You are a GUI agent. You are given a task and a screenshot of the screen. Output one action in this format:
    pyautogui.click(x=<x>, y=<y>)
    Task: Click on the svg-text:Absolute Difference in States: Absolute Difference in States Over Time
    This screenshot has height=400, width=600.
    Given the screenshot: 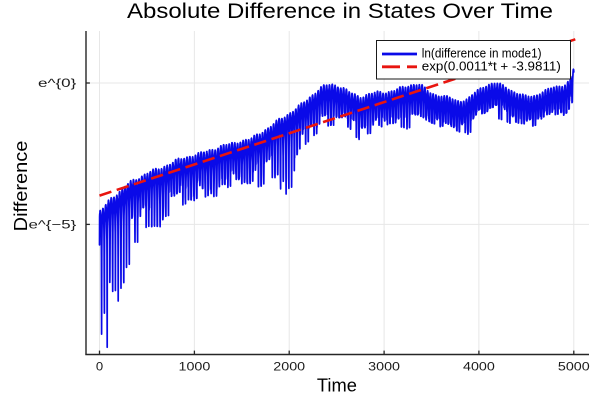 What is the action you would take?
    pyautogui.click(x=340, y=11)
    